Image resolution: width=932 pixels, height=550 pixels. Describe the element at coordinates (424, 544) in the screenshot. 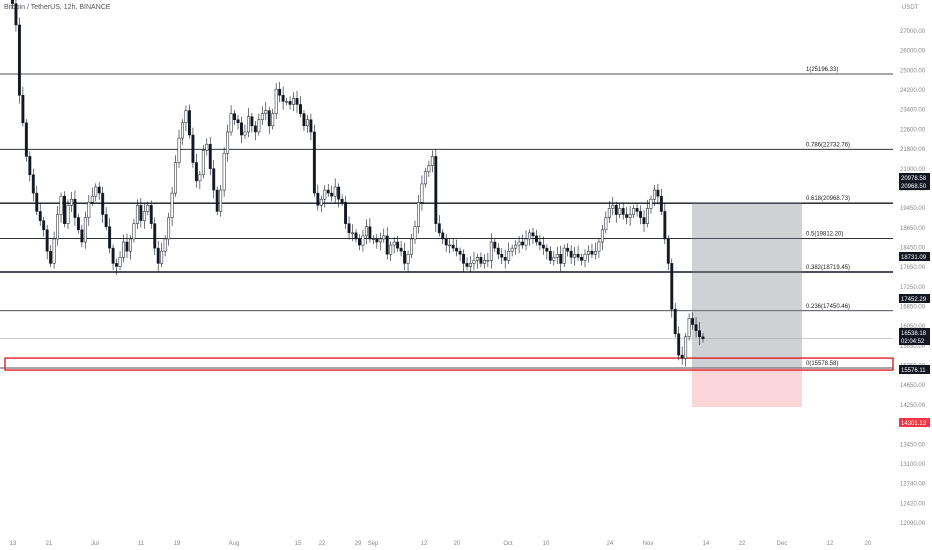

I see `x-tick-label: 12` at that location.